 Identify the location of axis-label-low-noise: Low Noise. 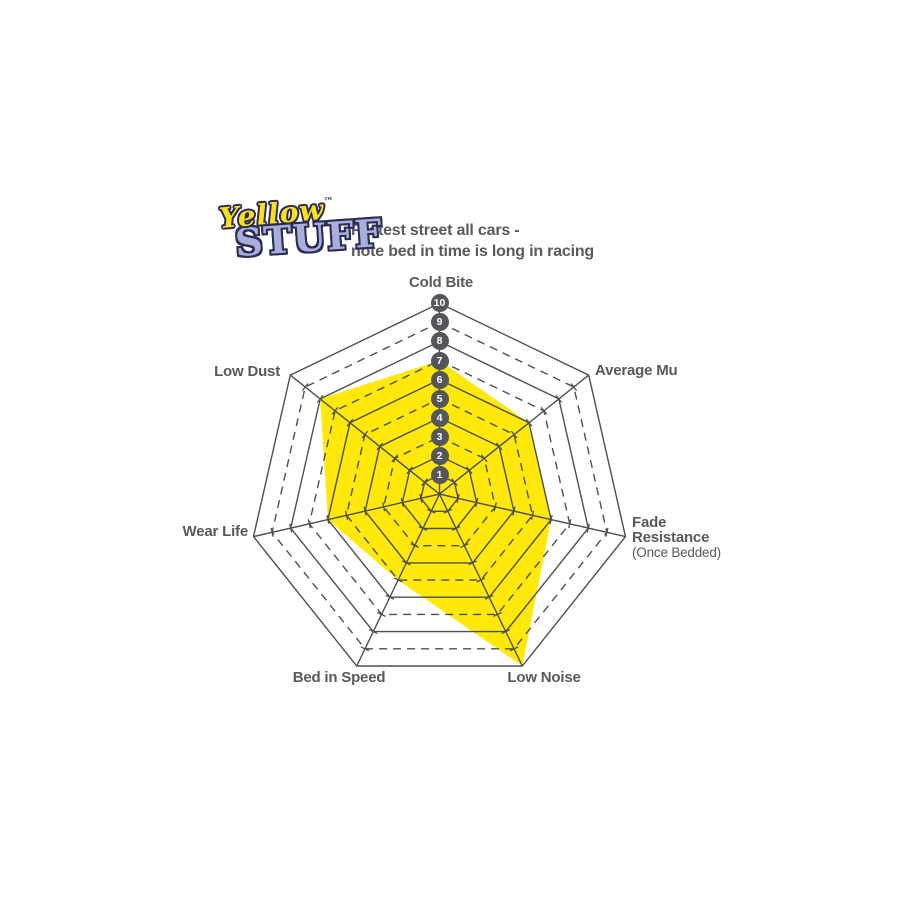
(543, 677).